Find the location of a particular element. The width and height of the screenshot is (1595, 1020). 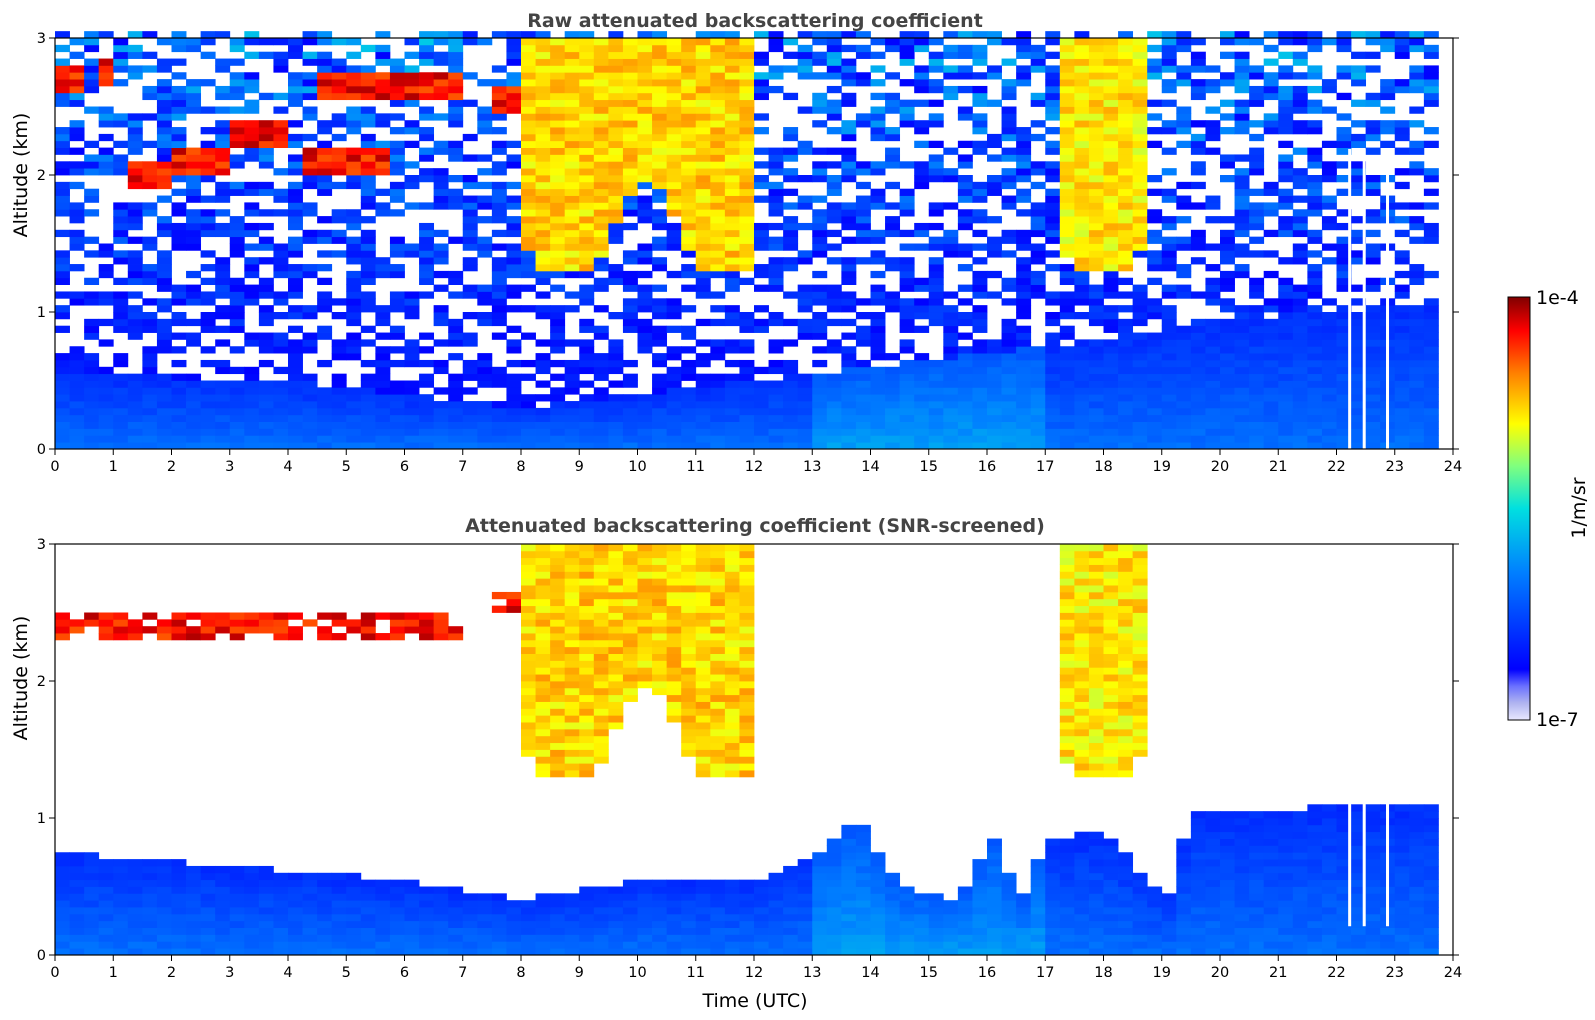

raw-ytick-label: 0 is located at coordinates (41, 450).